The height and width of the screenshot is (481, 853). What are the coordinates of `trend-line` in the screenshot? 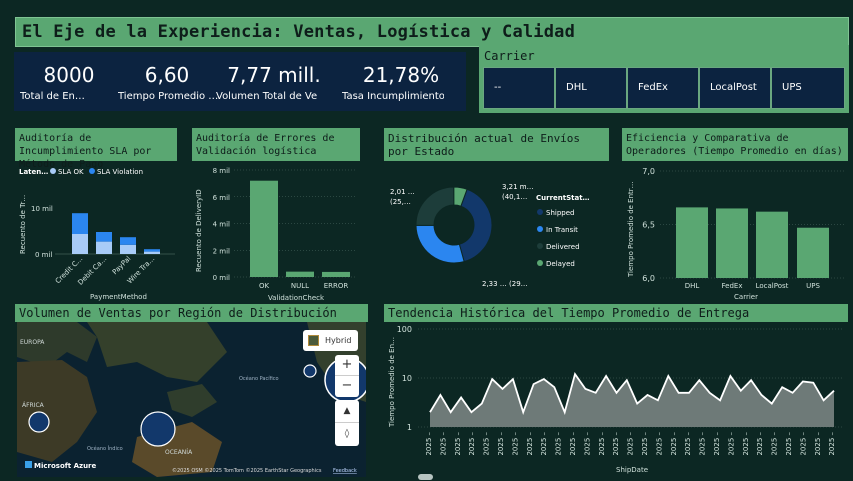 It's located at (632, 393).